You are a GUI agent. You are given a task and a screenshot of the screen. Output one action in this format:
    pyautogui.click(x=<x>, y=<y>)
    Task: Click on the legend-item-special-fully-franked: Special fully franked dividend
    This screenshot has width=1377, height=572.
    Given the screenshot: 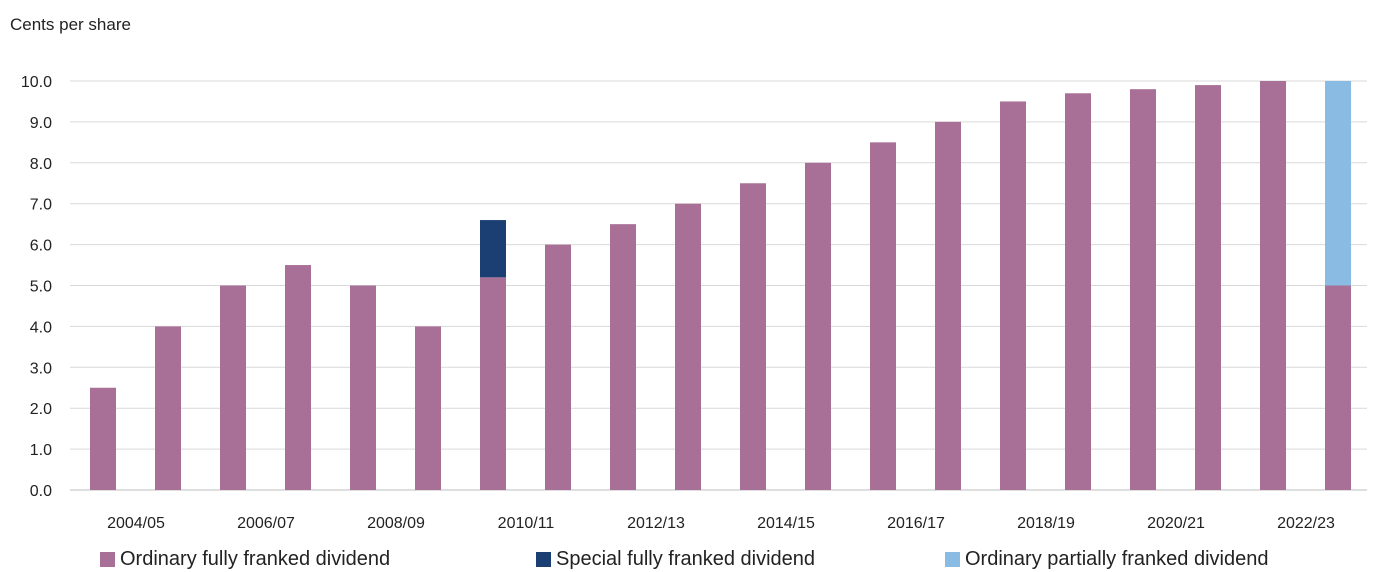 What is the action you would take?
    pyautogui.click(x=675, y=559)
    